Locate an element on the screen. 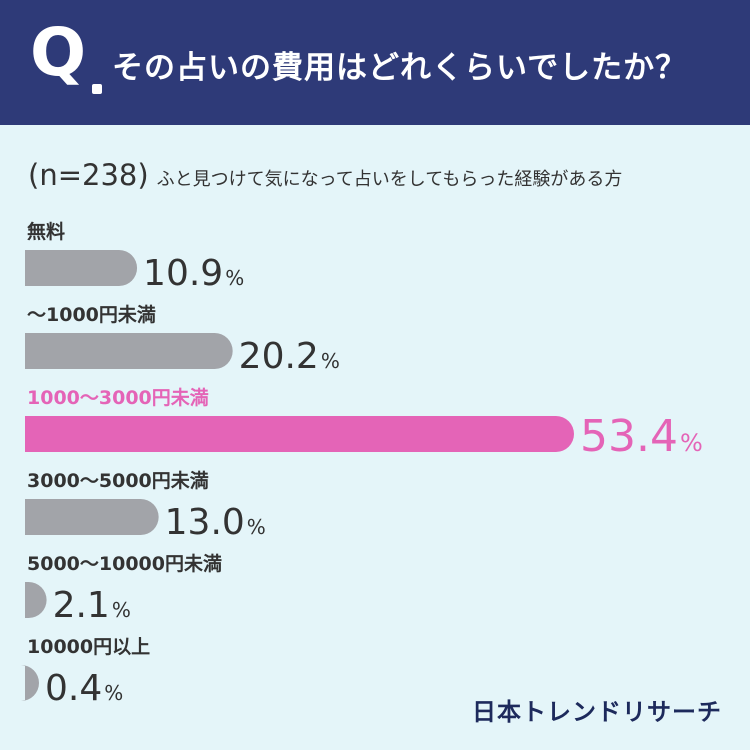  value-label: 0.4% is located at coordinates (84, 688).